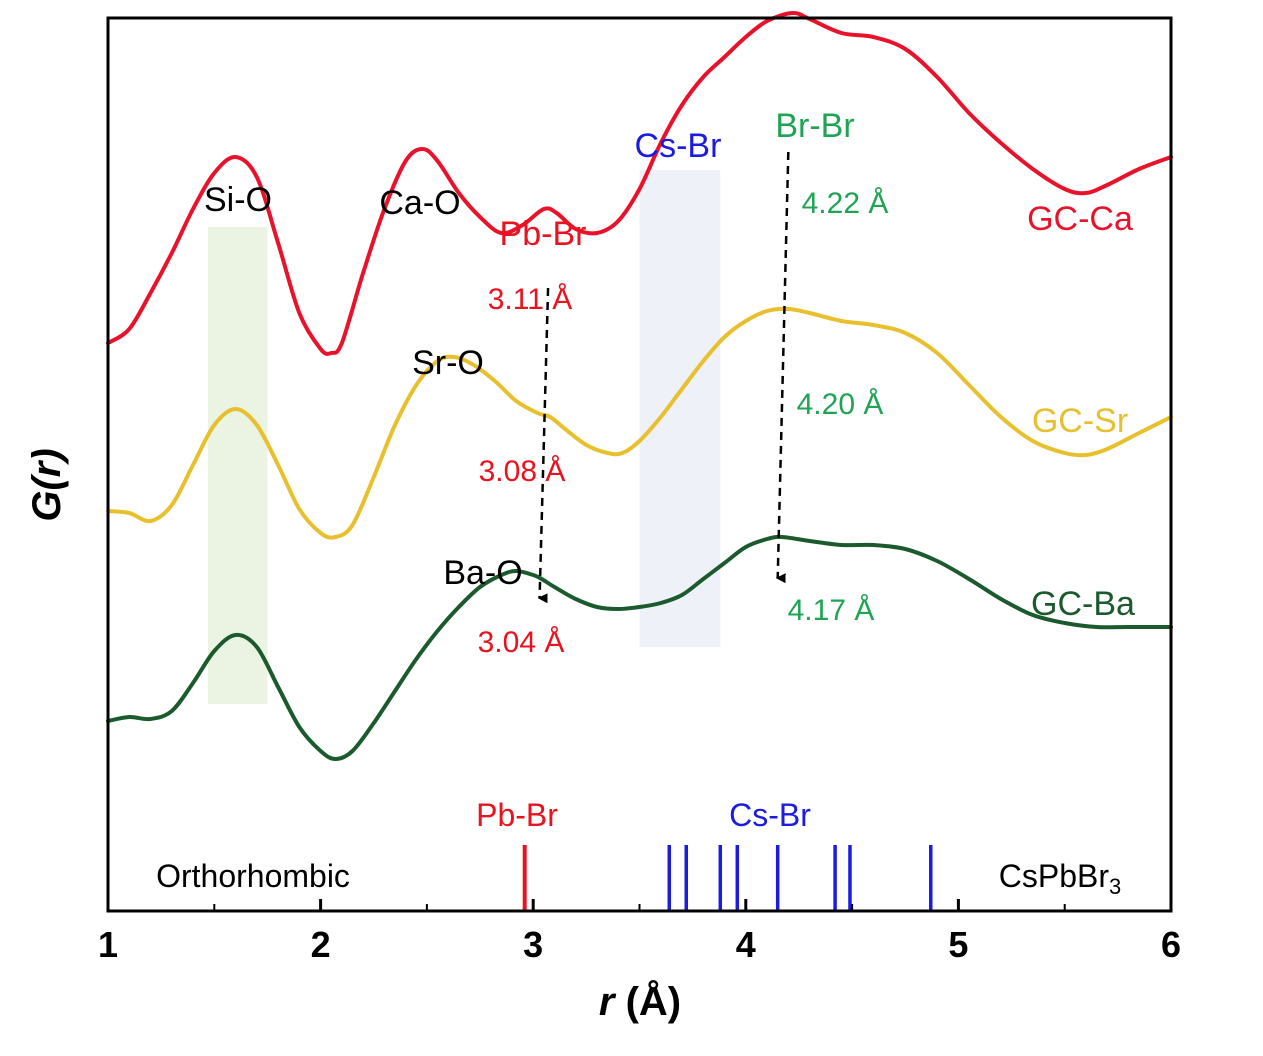 The image size is (1263, 1056). I want to click on sr-o-label: Sr-O, so click(448, 363).